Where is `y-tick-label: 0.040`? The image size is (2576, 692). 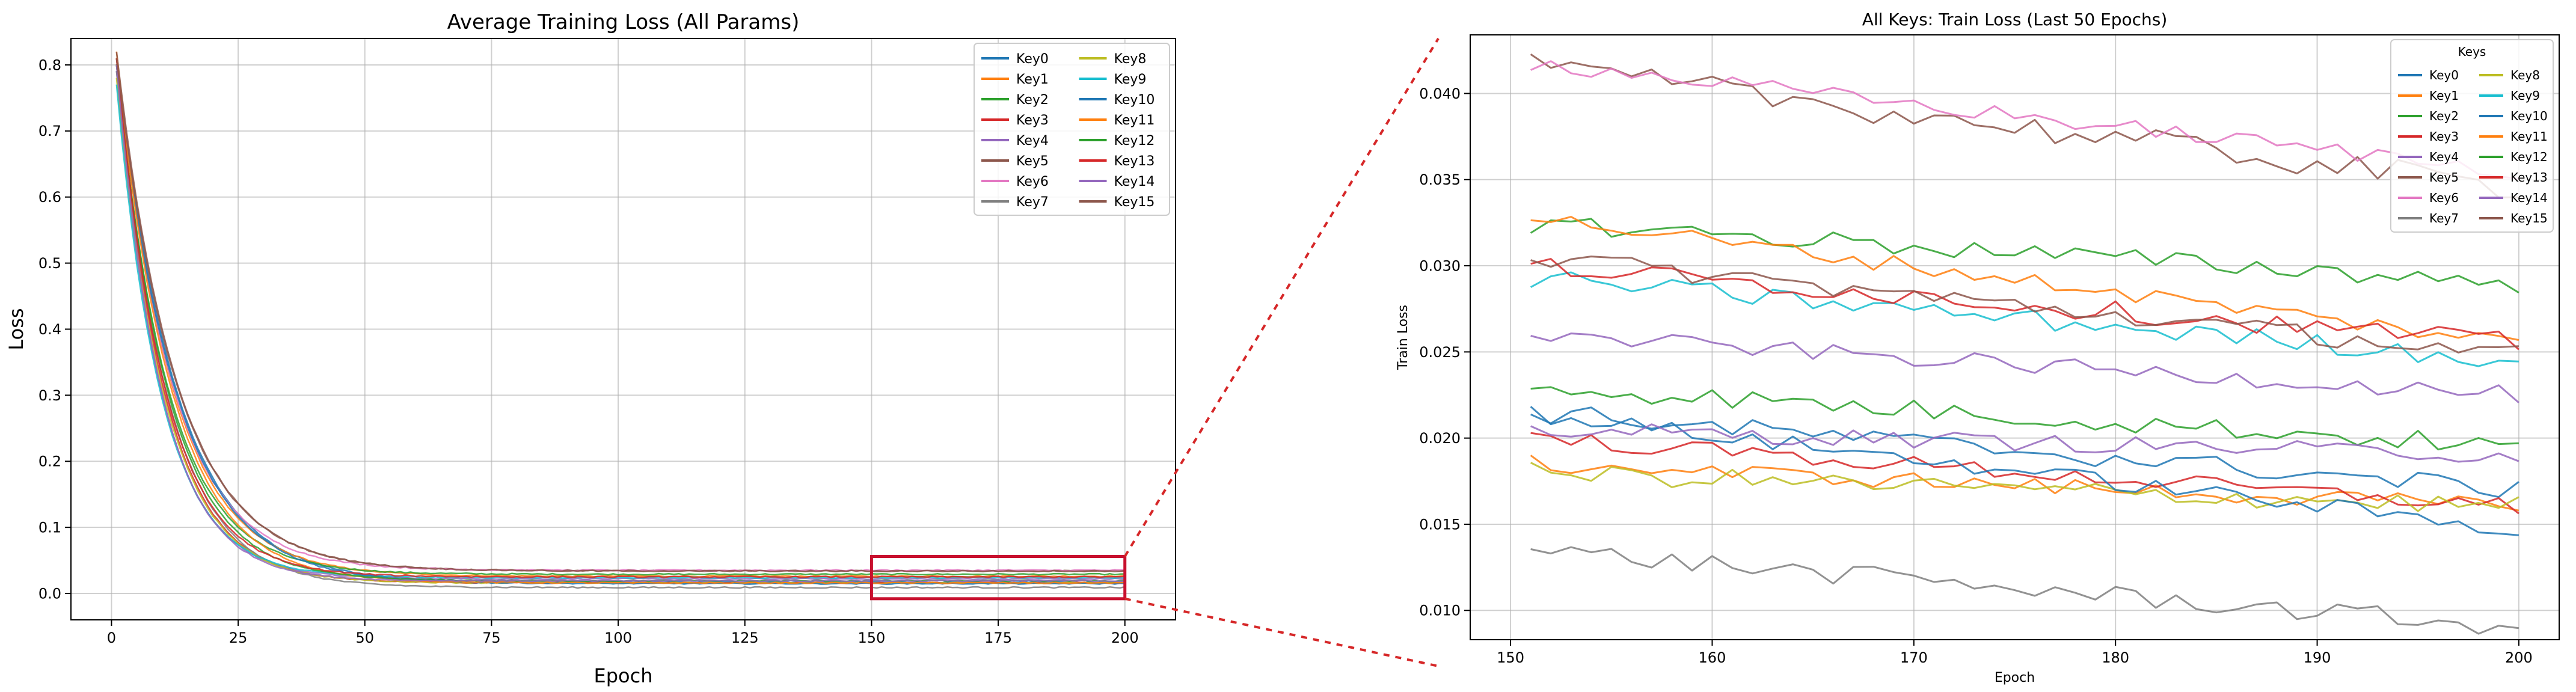
y-tick-label: 0.040 is located at coordinates (1440, 93).